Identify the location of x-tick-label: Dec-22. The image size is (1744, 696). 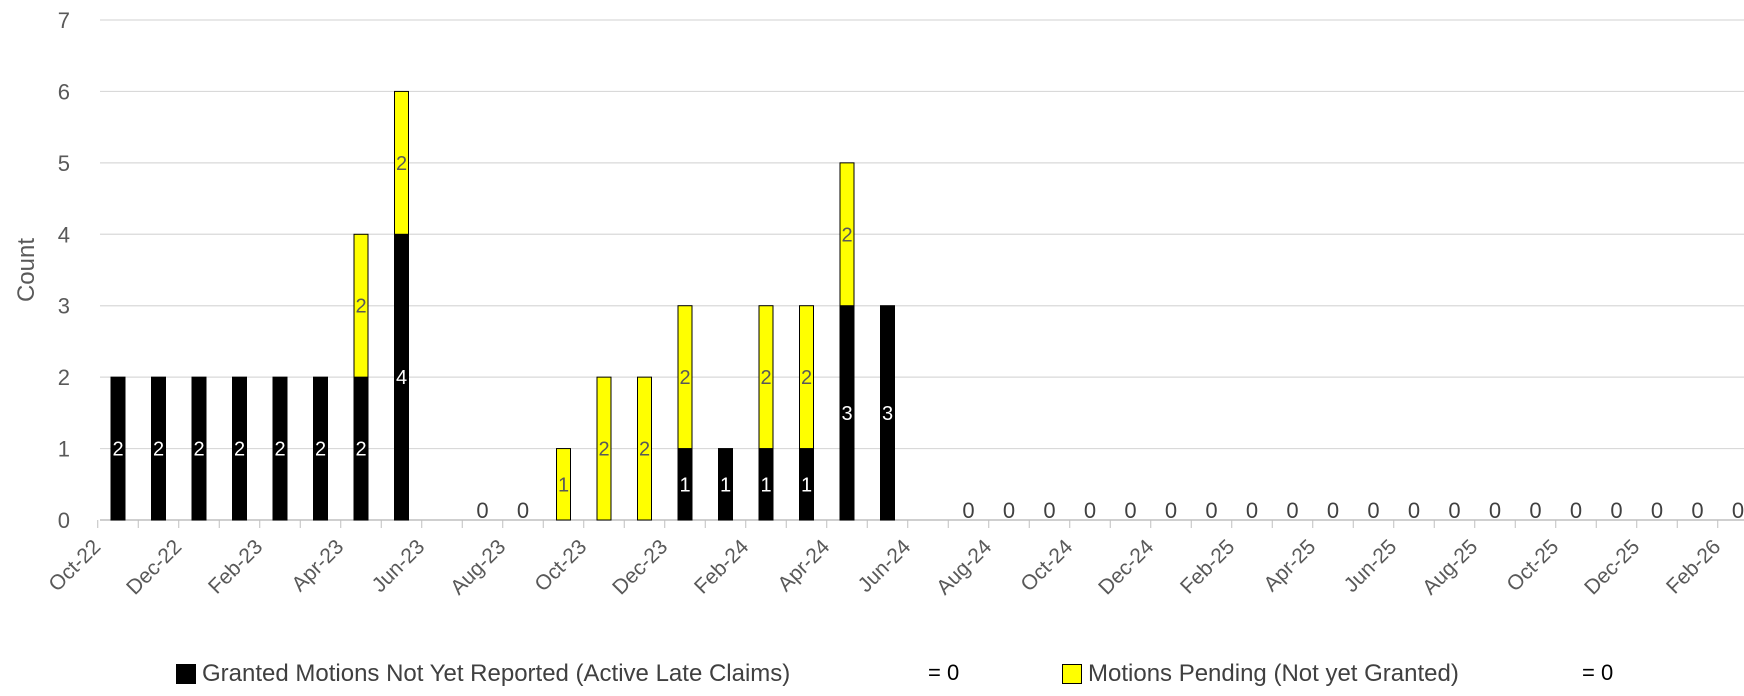
(154, 567).